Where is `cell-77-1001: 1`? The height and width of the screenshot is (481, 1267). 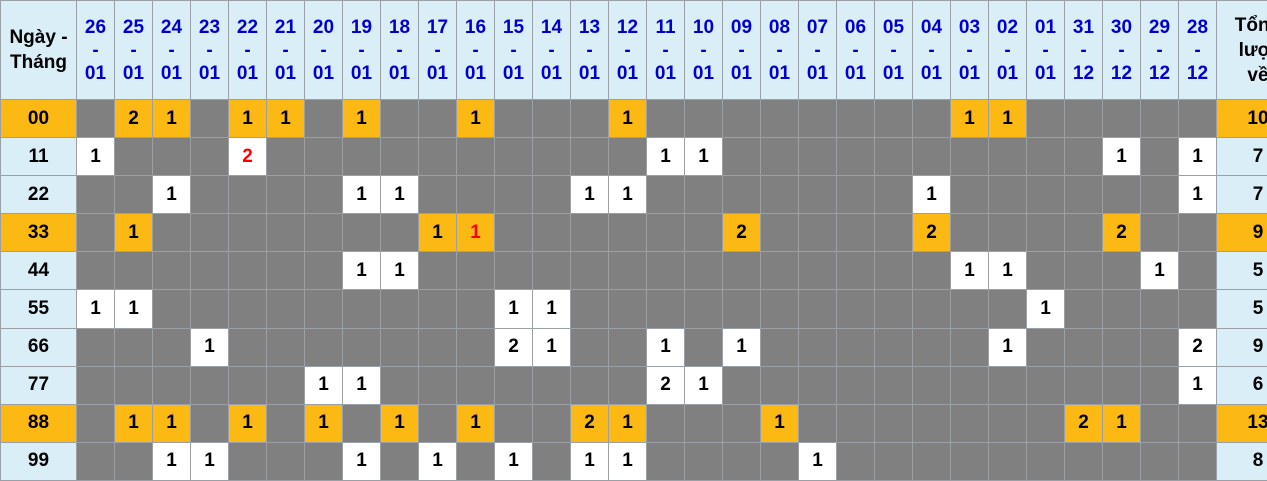
cell-77-1001: 1 is located at coordinates (703, 385).